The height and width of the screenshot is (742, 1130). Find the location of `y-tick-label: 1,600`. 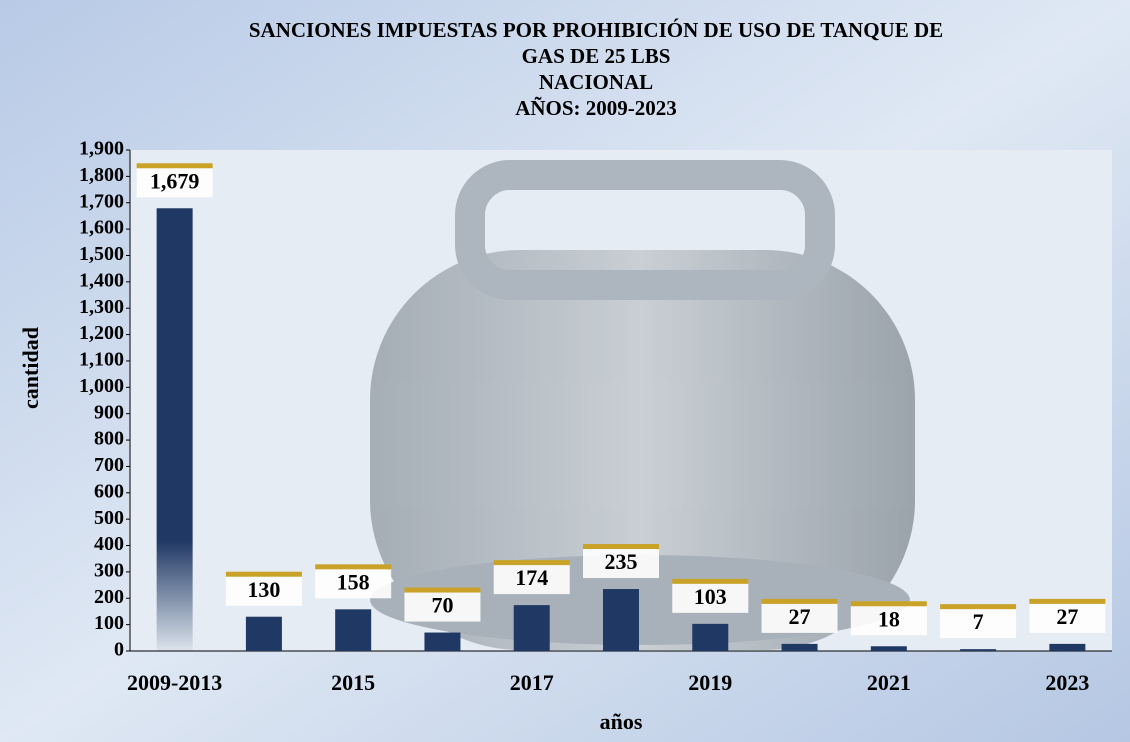

y-tick-label: 1,600 is located at coordinates (101, 228).